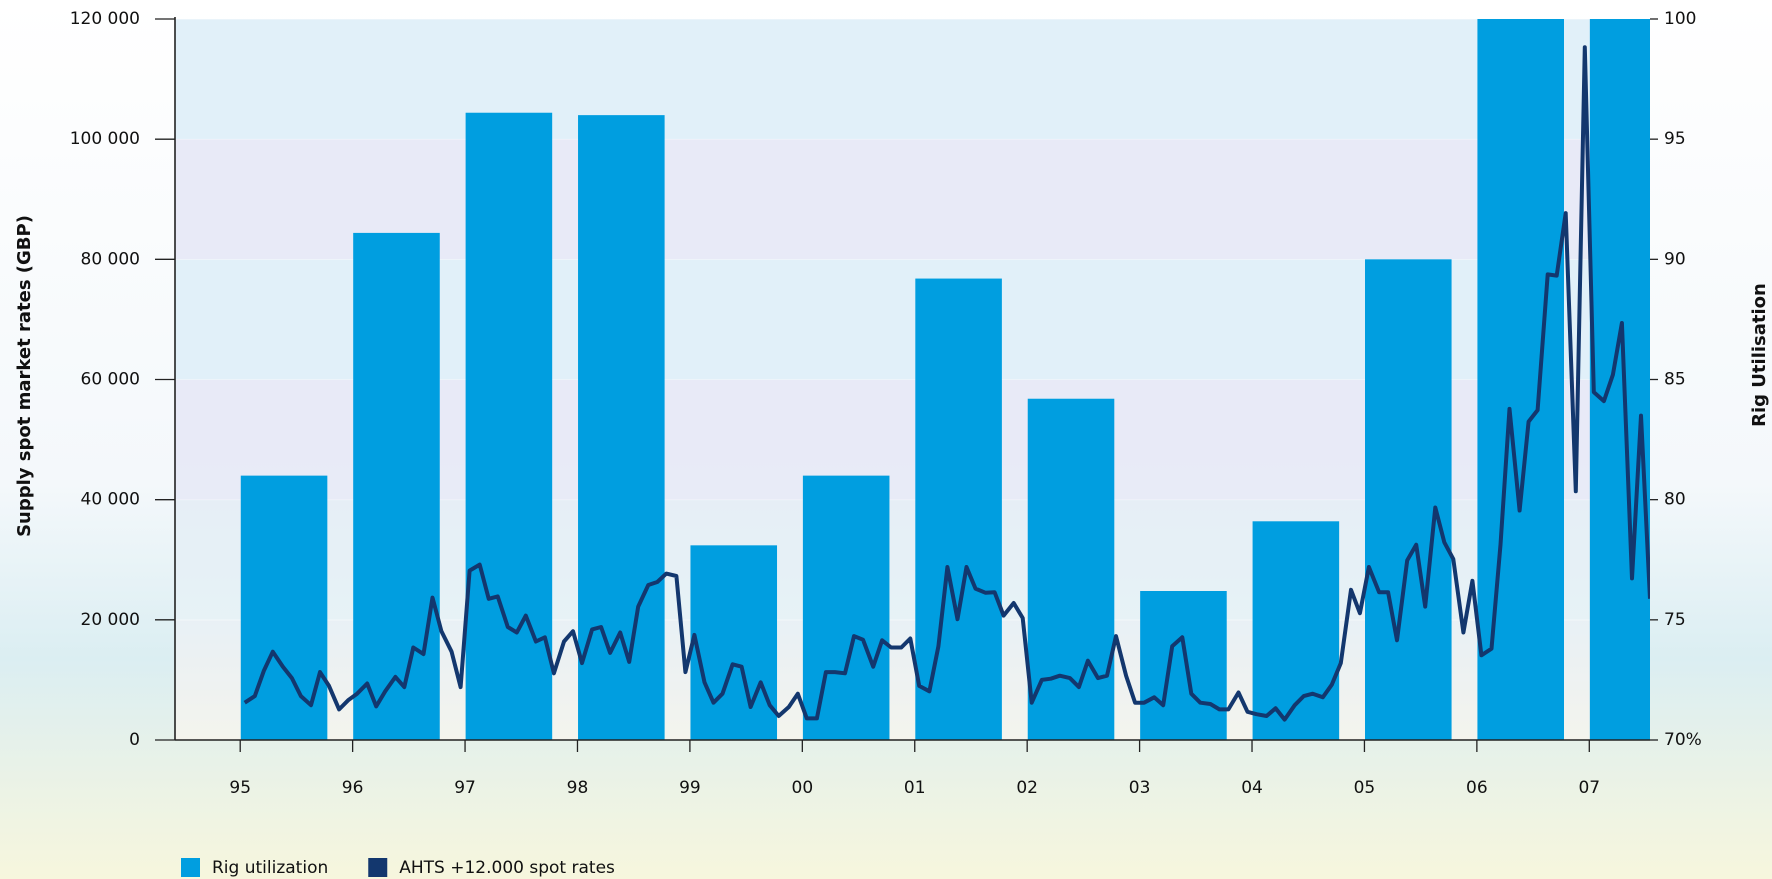 The width and height of the screenshot is (1772, 879). I want to click on legend-label: Rig utilization, so click(270, 868).